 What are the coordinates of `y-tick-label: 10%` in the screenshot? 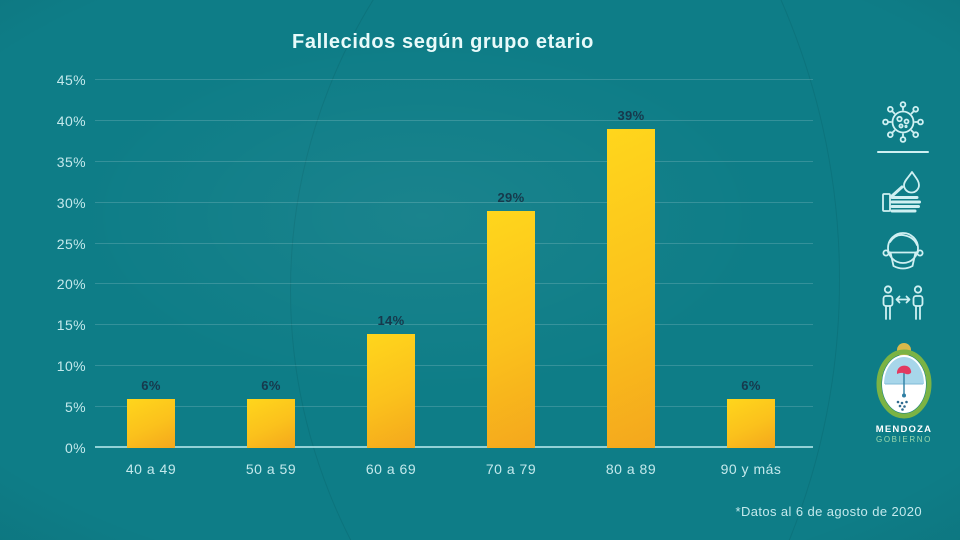 It's located at (71, 366).